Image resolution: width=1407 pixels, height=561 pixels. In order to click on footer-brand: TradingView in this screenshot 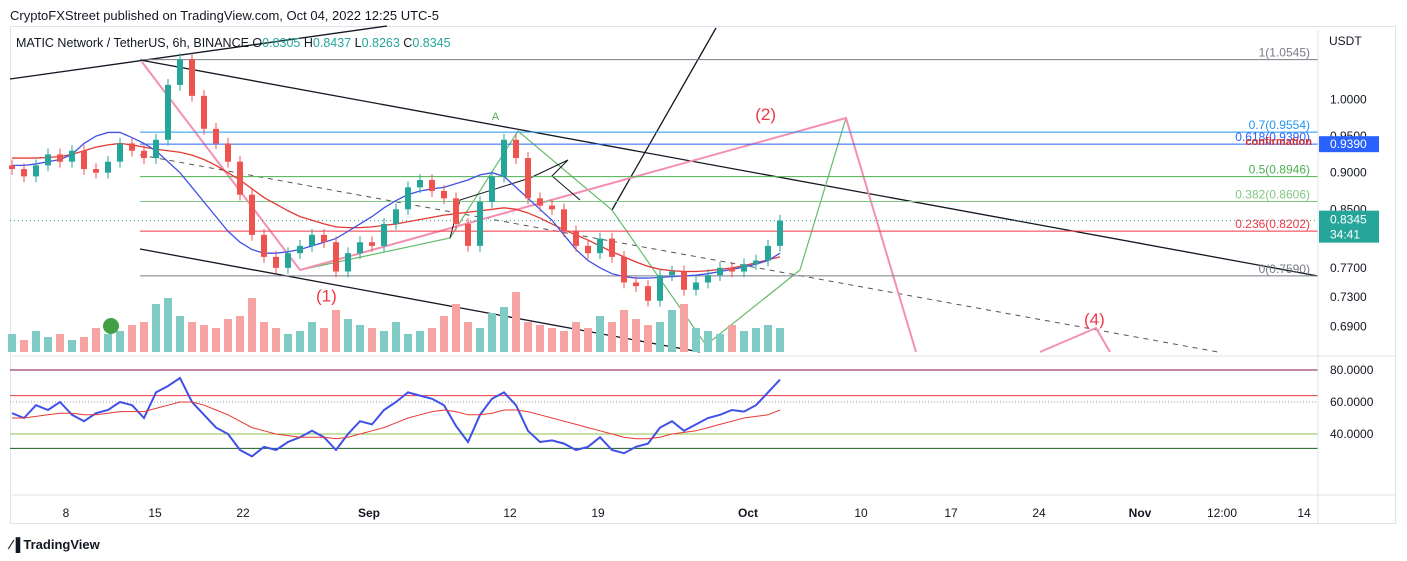, I will do `click(61, 544)`.